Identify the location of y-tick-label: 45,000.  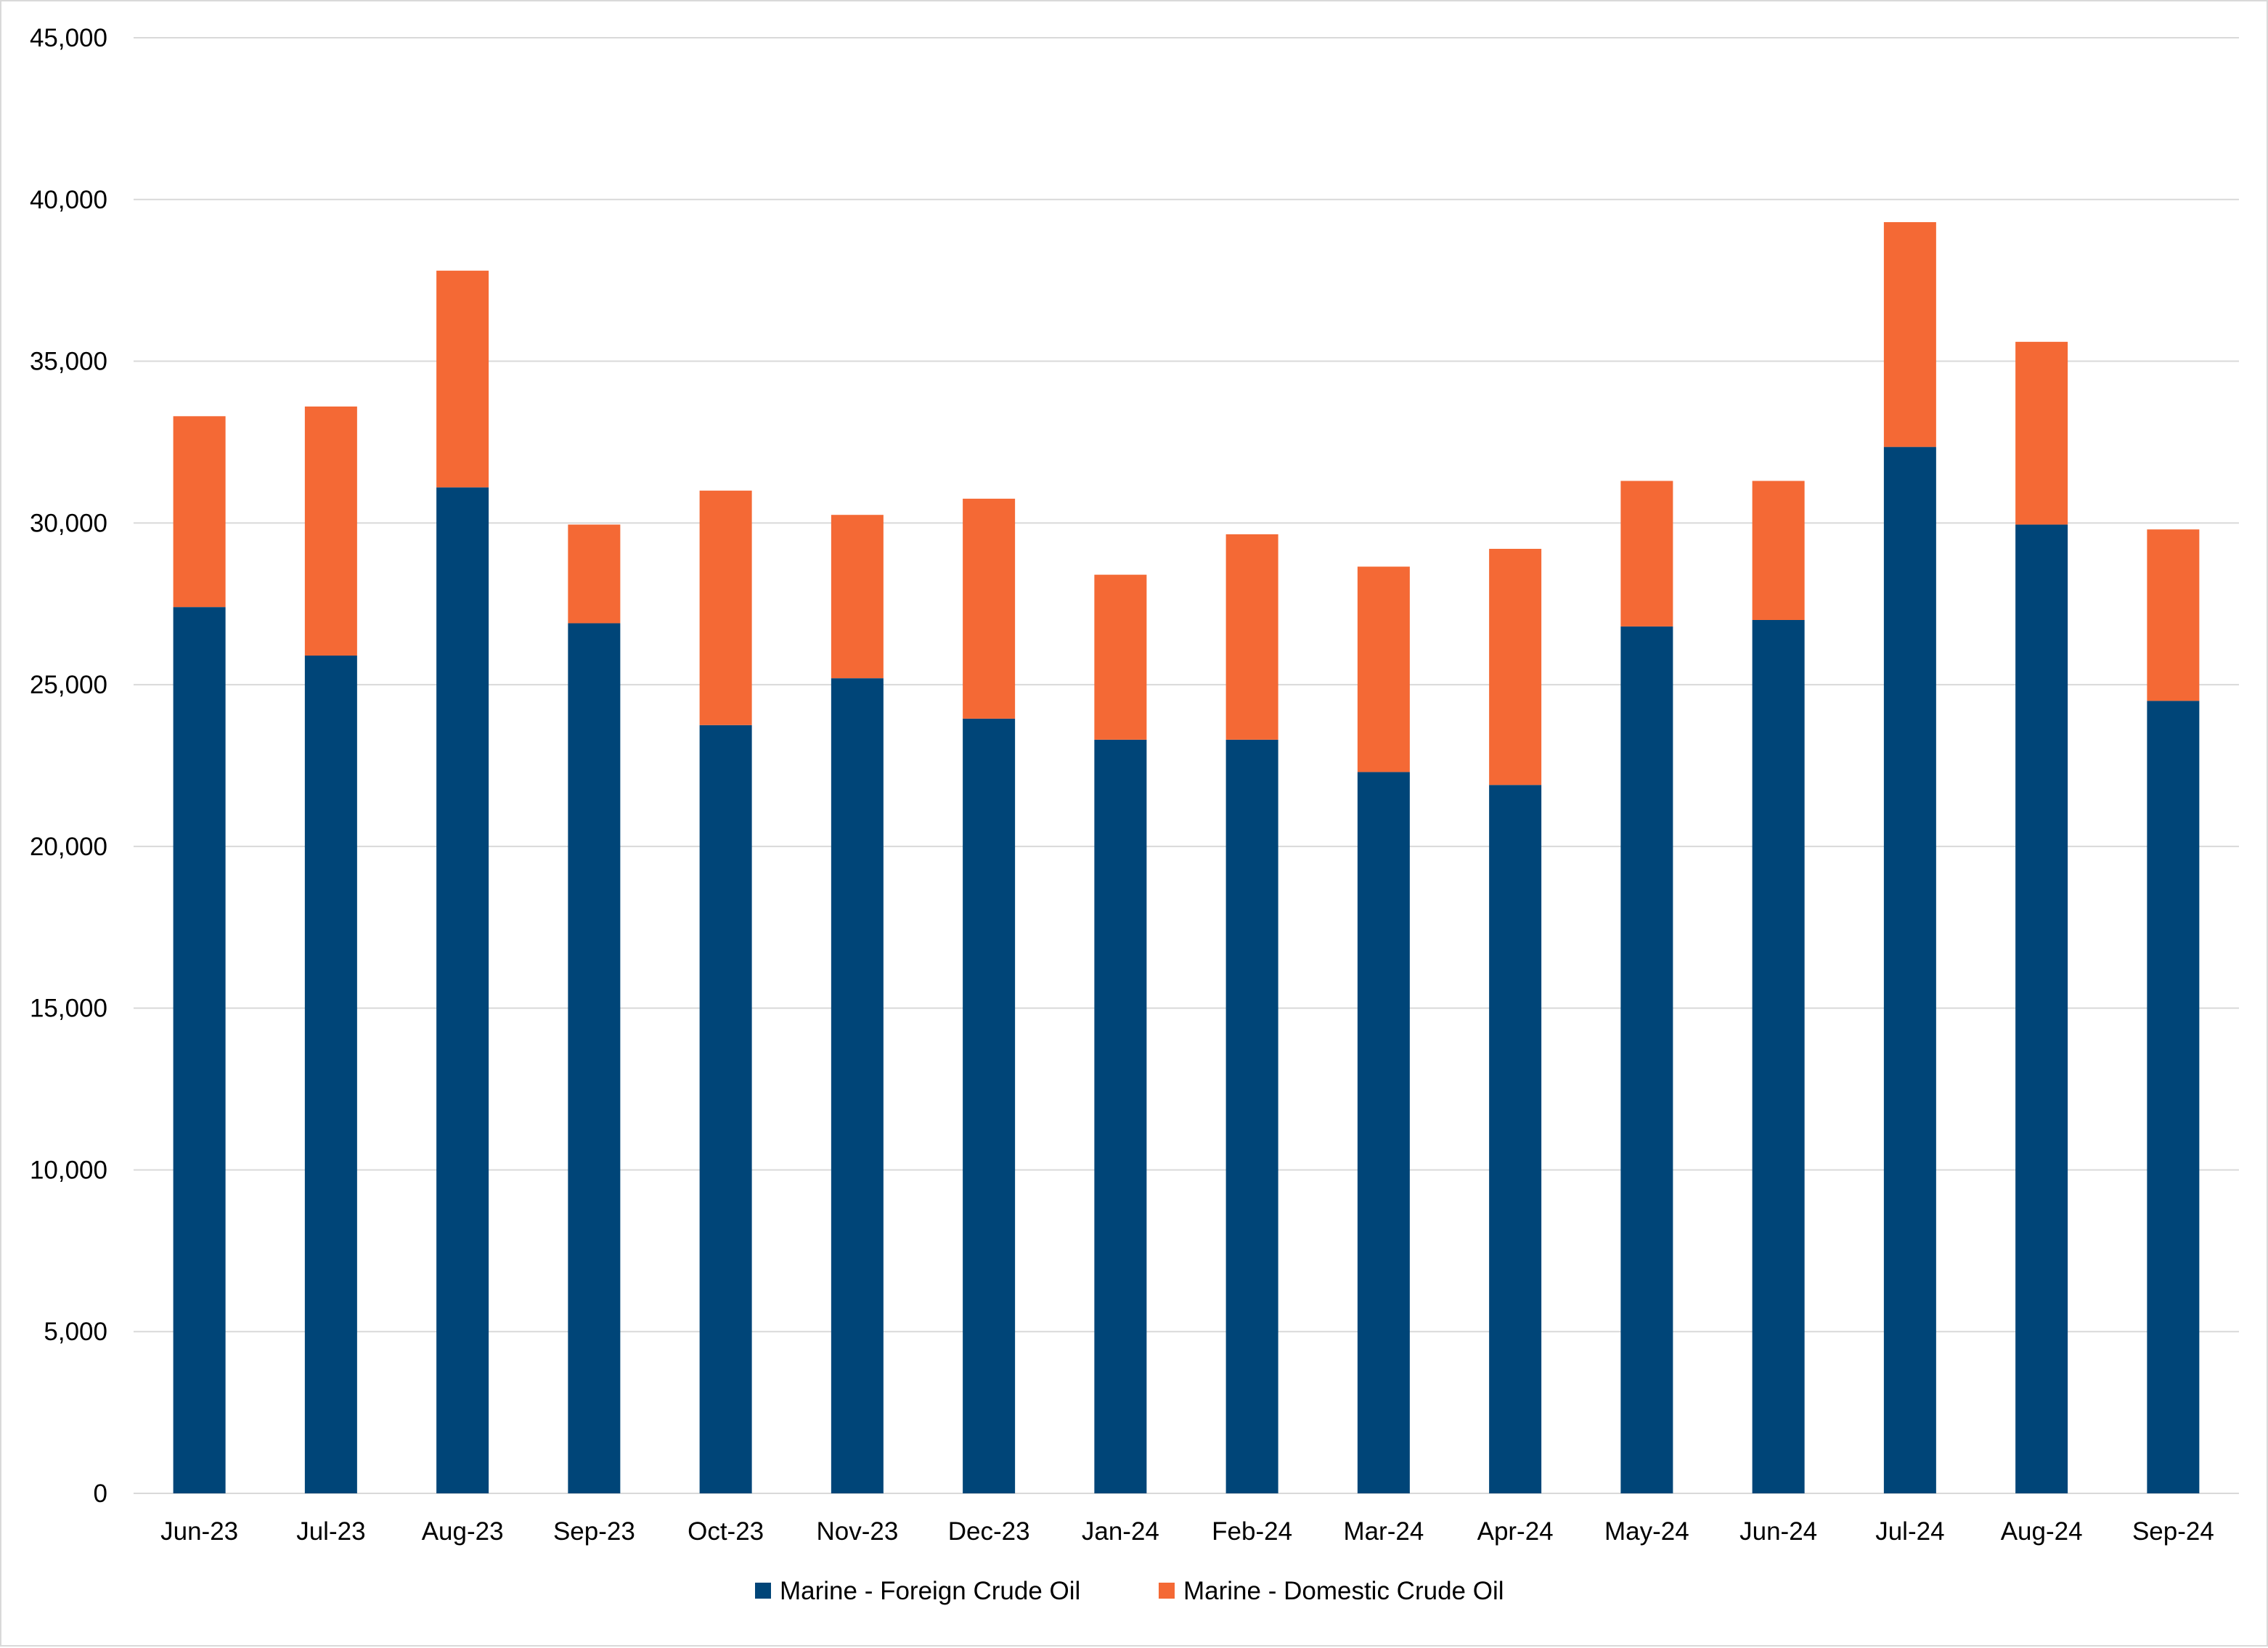
(68, 38).